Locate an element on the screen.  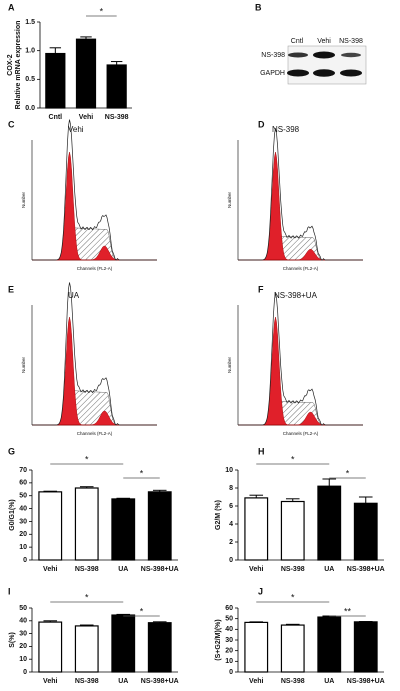
histogram-title: NS-398+UA is located at coordinates (296, 295).